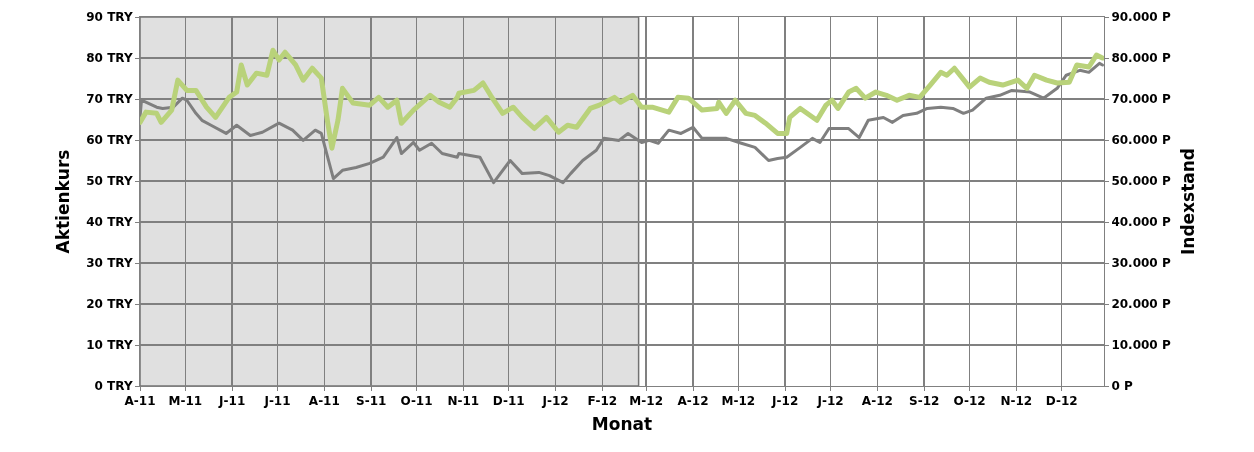 This screenshot has height=452, width=1254. What do you see at coordinates (508, 401) in the screenshot?
I see `x-tick-label: D-11` at bounding box center [508, 401].